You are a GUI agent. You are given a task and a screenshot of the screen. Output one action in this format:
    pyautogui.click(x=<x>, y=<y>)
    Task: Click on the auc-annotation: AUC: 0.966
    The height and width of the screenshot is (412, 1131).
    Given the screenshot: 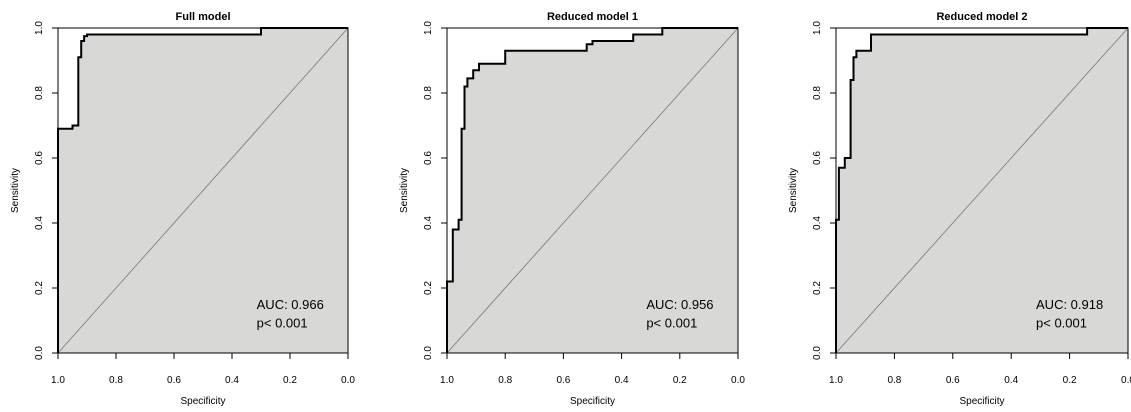 What is the action you would take?
    pyautogui.click(x=290, y=304)
    